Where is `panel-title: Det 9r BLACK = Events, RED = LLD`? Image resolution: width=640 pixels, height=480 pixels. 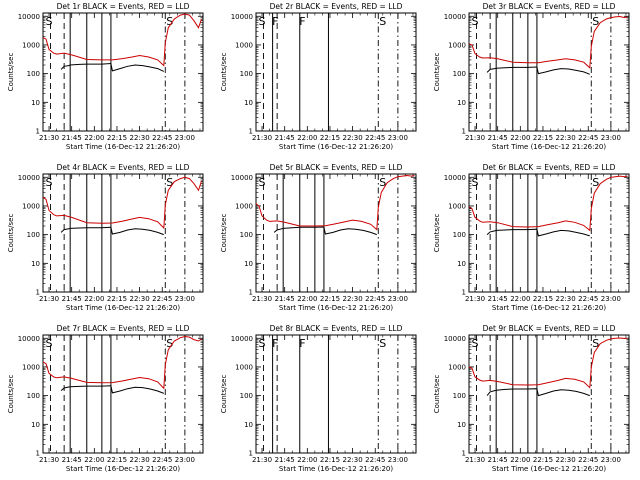 panel-title: Det 9r BLACK = Events, RED = LLD is located at coordinates (549, 328).